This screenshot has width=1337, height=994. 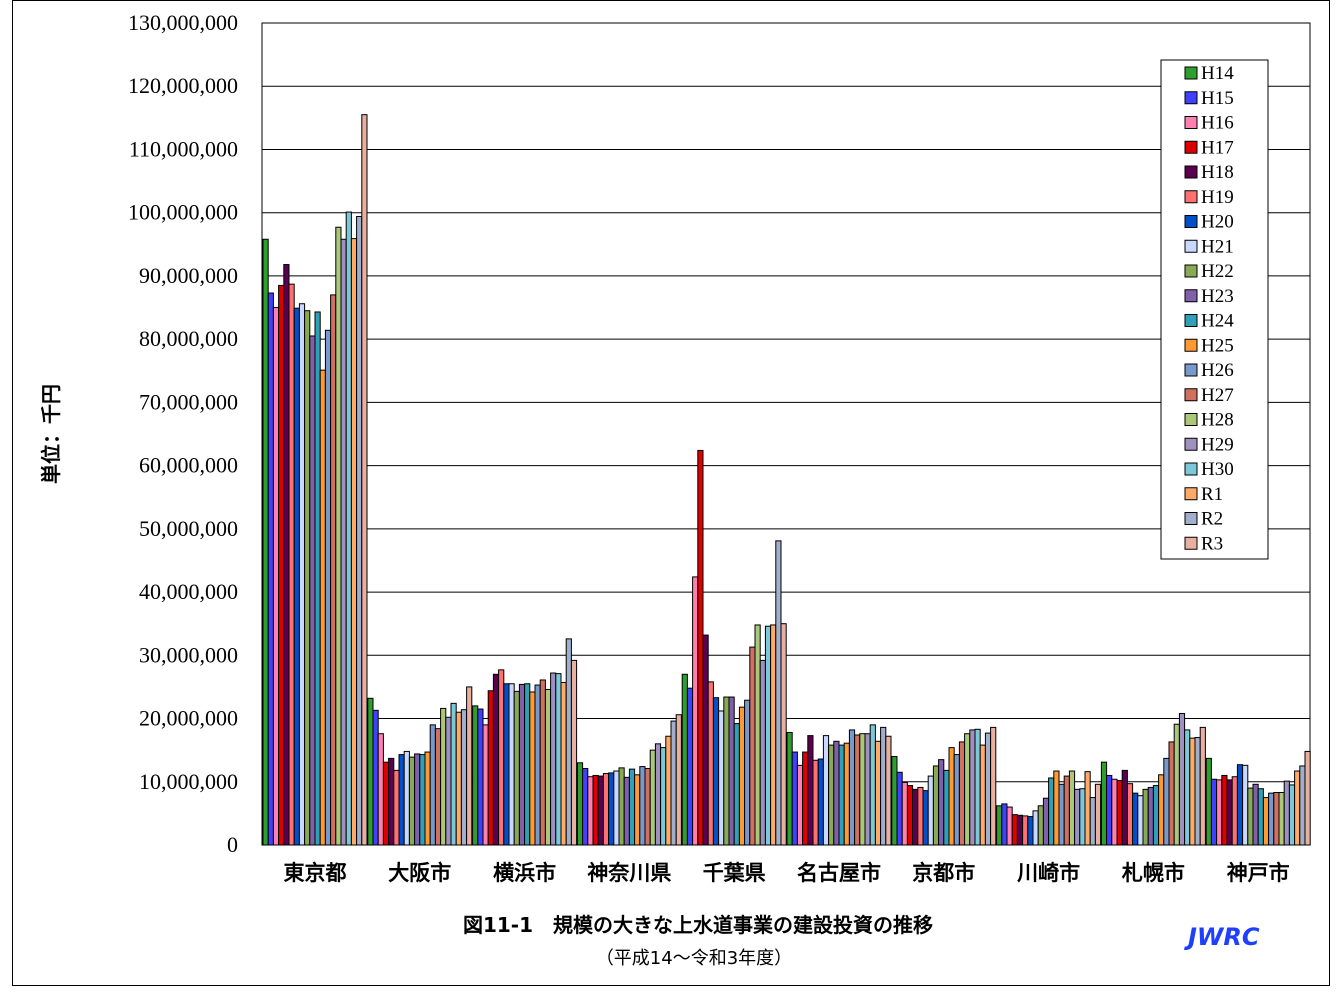 What do you see at coordinates (188, 401) in the screenshot?
I see `y-tick-label: 70,000,000` at bounding box center [188, 401].